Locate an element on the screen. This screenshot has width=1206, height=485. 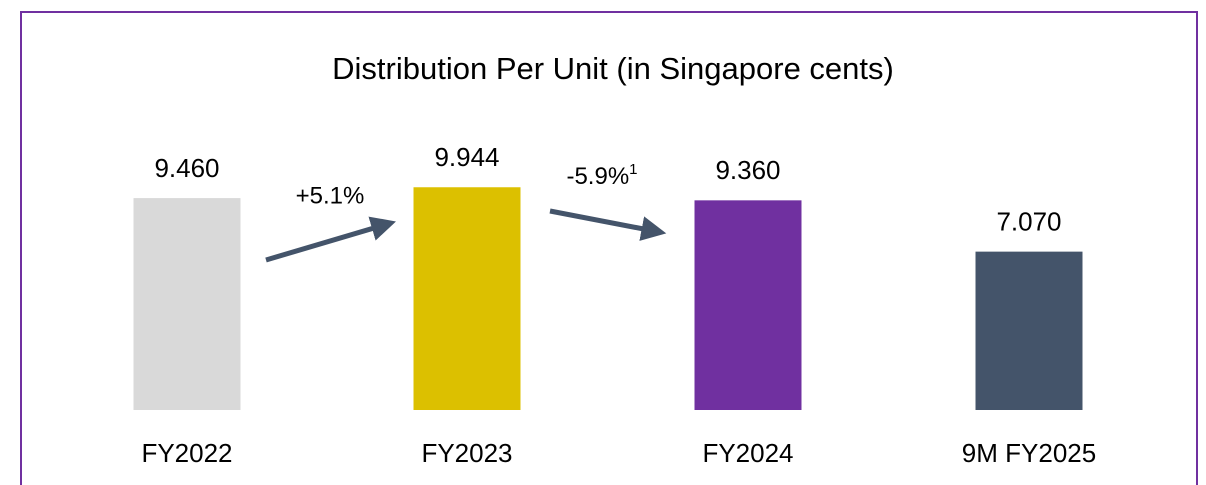
annotation: +5.1% is located at coordinates (330, 195).